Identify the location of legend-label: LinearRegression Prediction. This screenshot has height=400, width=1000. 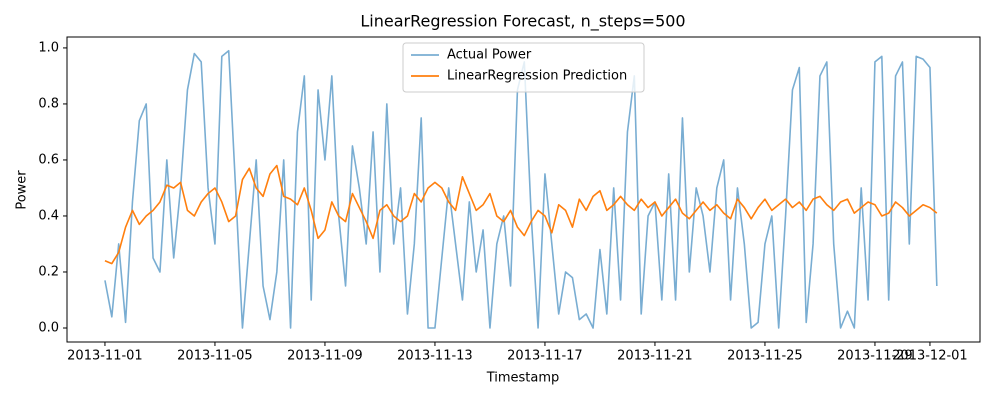
(537, 76).